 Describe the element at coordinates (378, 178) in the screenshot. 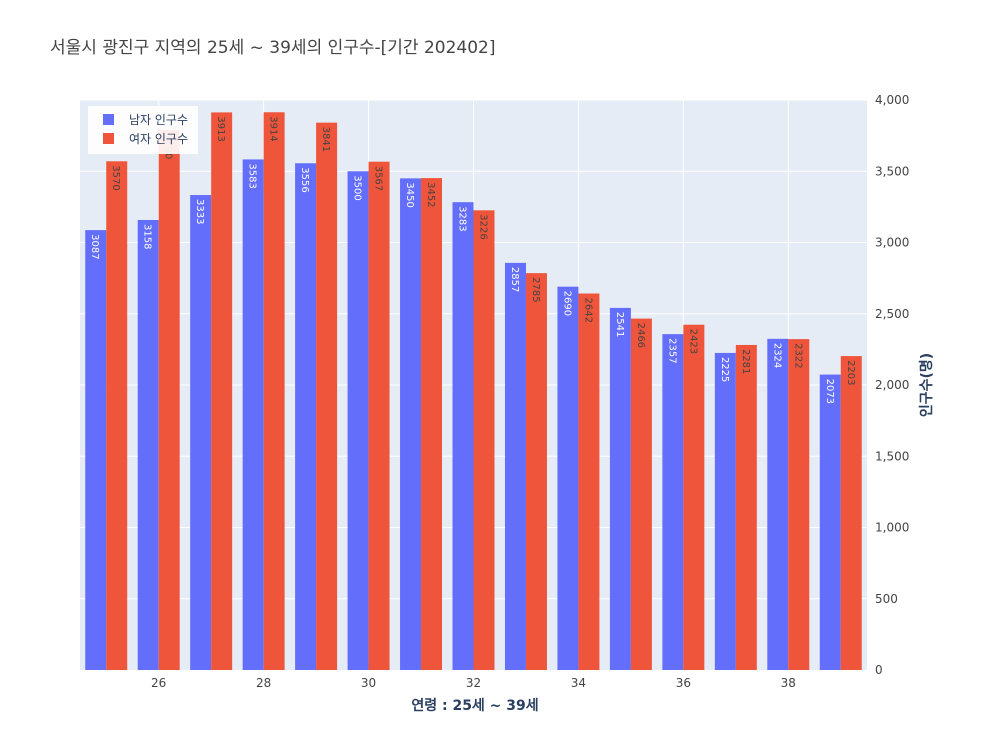

I see `bar-value-label: 3567` at that location.